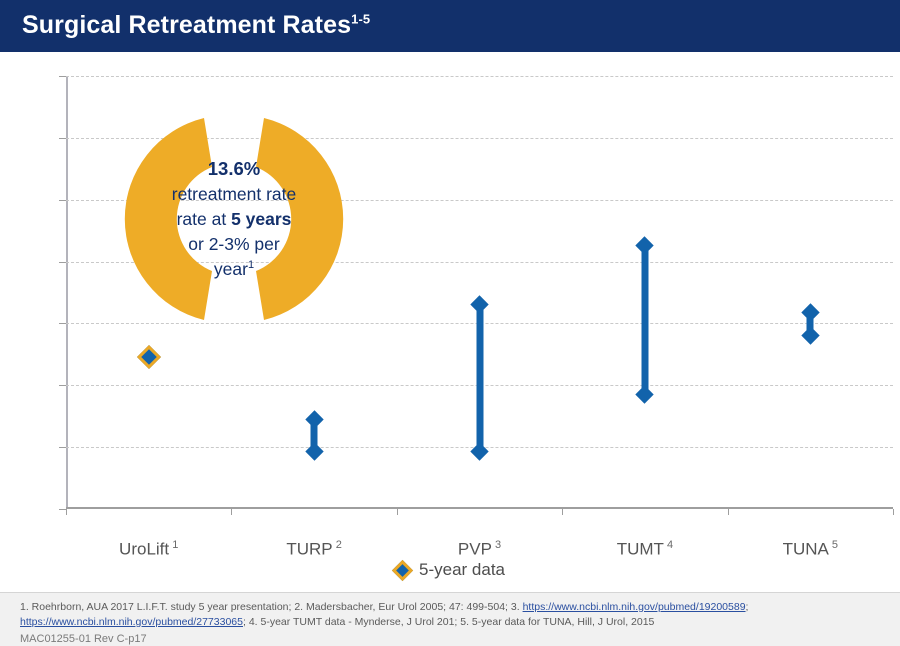  I want to click on title-bar: Surgical Retreatment Rates1-5, so click(450, 26).